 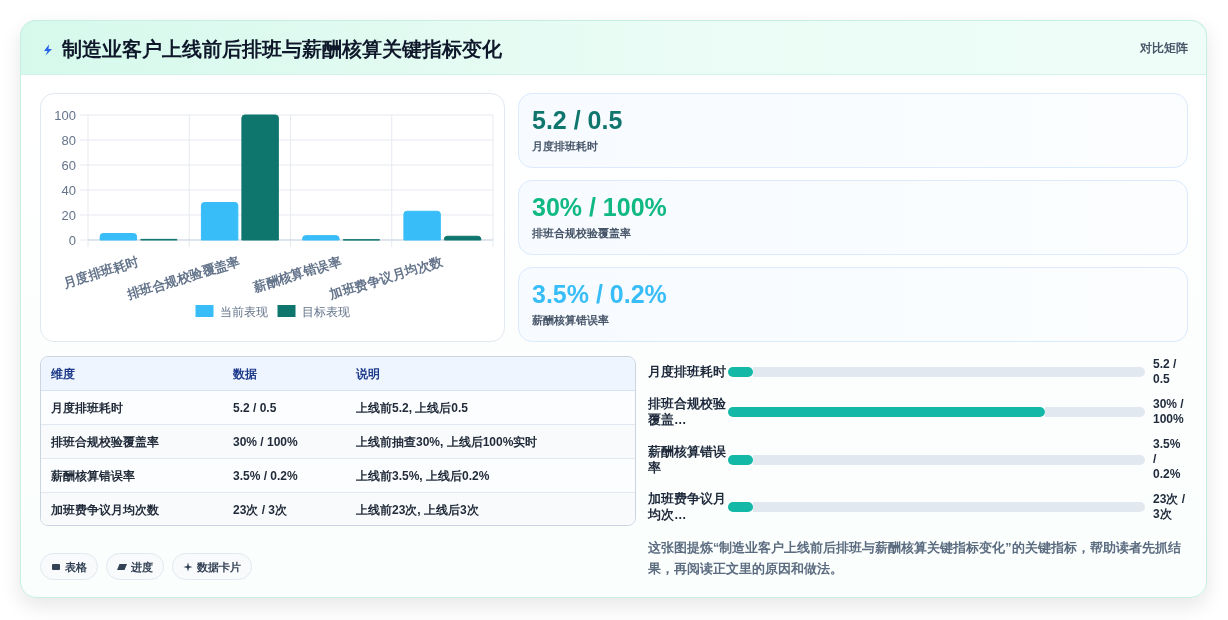 I want to click on y-tick-label: 月度排班耗时, so click(x=687, y=372).